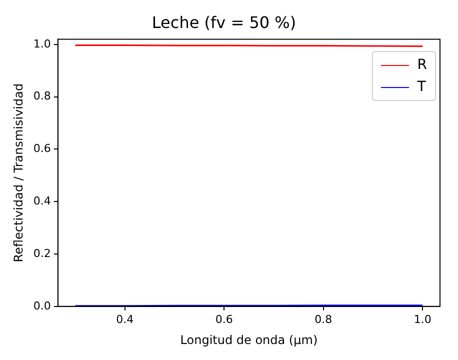 The height and width of the screenshot is (360, 458). I want to click on chart-title: Leche (fv = 50 %), so click(224, 22).